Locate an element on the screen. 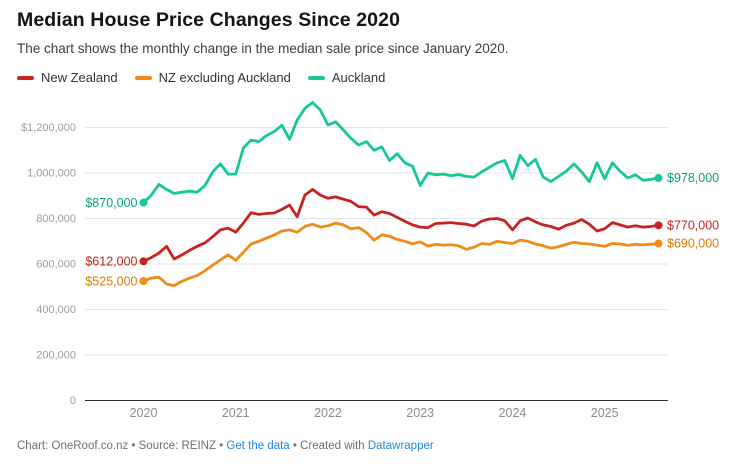  y-tick-label: 0 is located at coordinates (73, 401).